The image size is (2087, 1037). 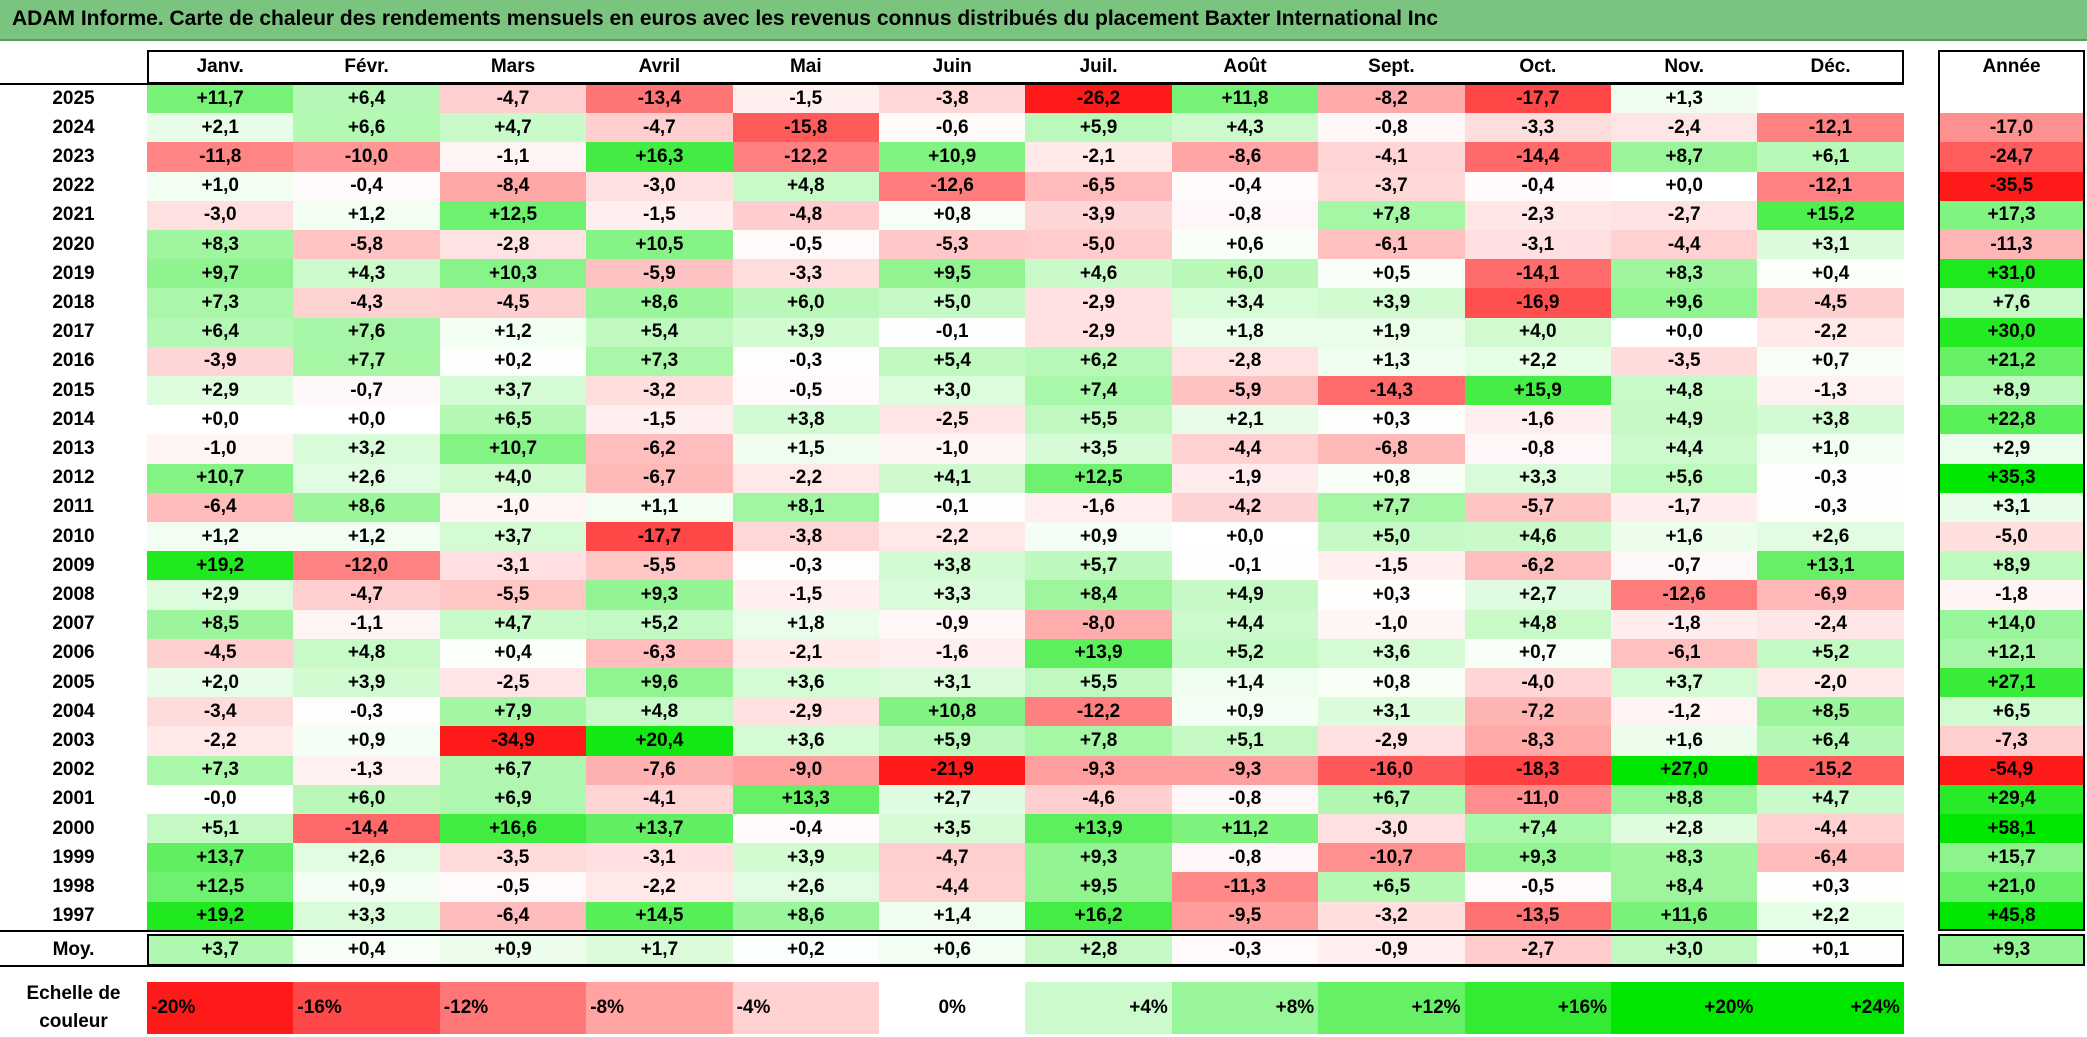 I want to click on heatmap-cell: +1,8, so click(x=1245, y=332).